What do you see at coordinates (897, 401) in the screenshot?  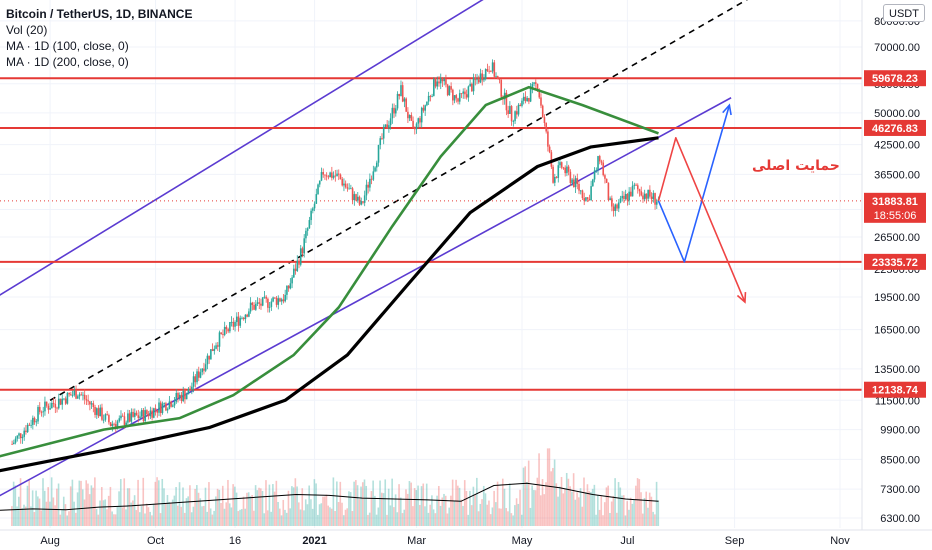 I see `price-tick-label: 11500.00` at bounding box center [897, 401].